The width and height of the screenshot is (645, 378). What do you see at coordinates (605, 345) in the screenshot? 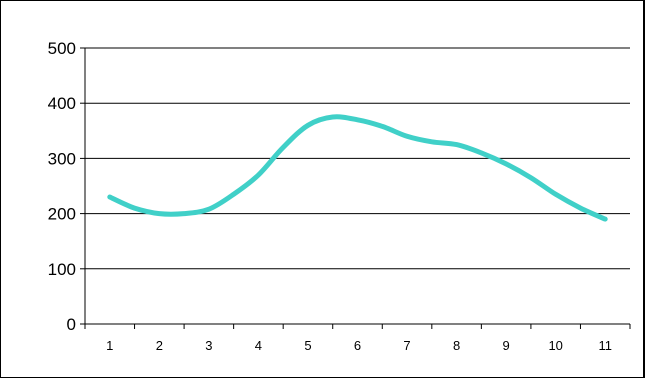
I see `x-tick-label: 11` at bounding box center [605, 345].